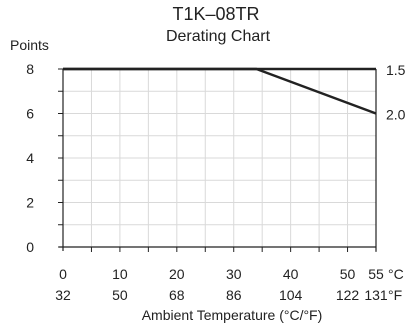 Image resolution: width=409 pixels, height=324 pixels. I want to click on x-tick-label-fahrenheit: 32, so click(63, 295).